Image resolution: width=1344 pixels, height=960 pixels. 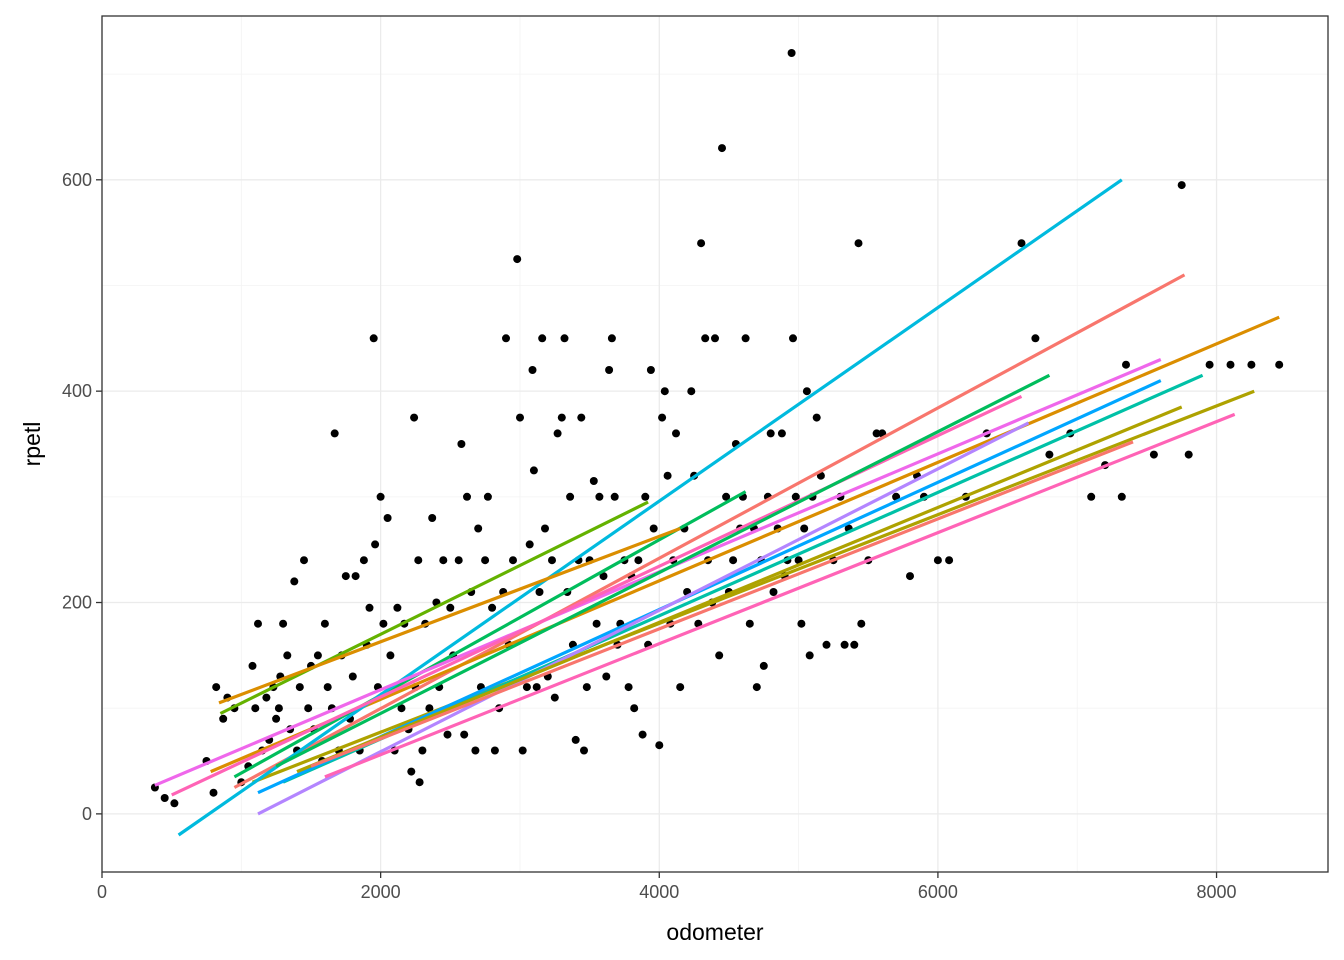 I want to click on y-tick-label: 600, so click(x=77, y=180).